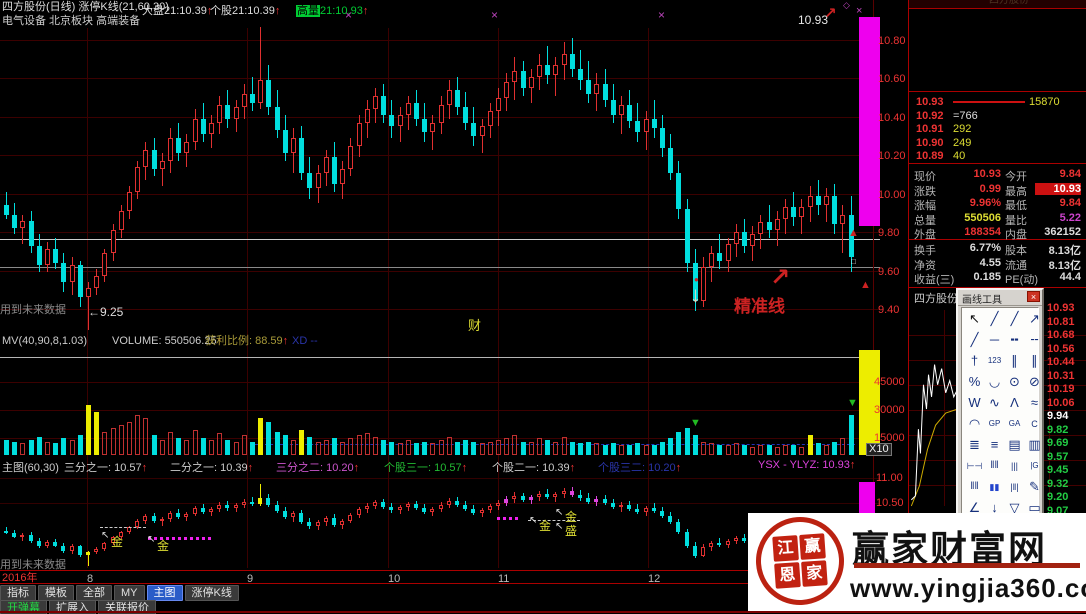 The width and height of the screenshot is (1086, 614). I want to click on tool-icon: 123, so click(994, 360).